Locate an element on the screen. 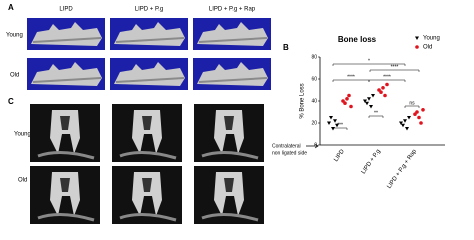  significance-label: ** is located at coordinates (376, 113).